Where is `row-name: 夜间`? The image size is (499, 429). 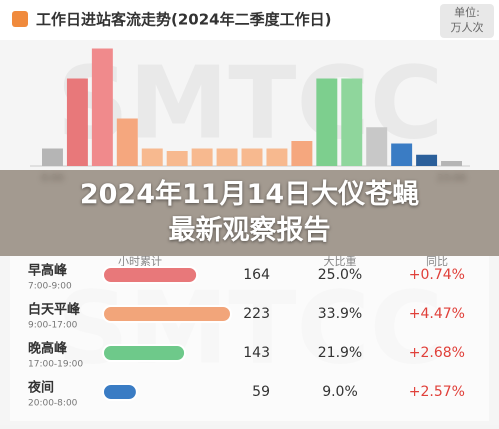 row-name: 夜间 is located at coordinates (40, 388).